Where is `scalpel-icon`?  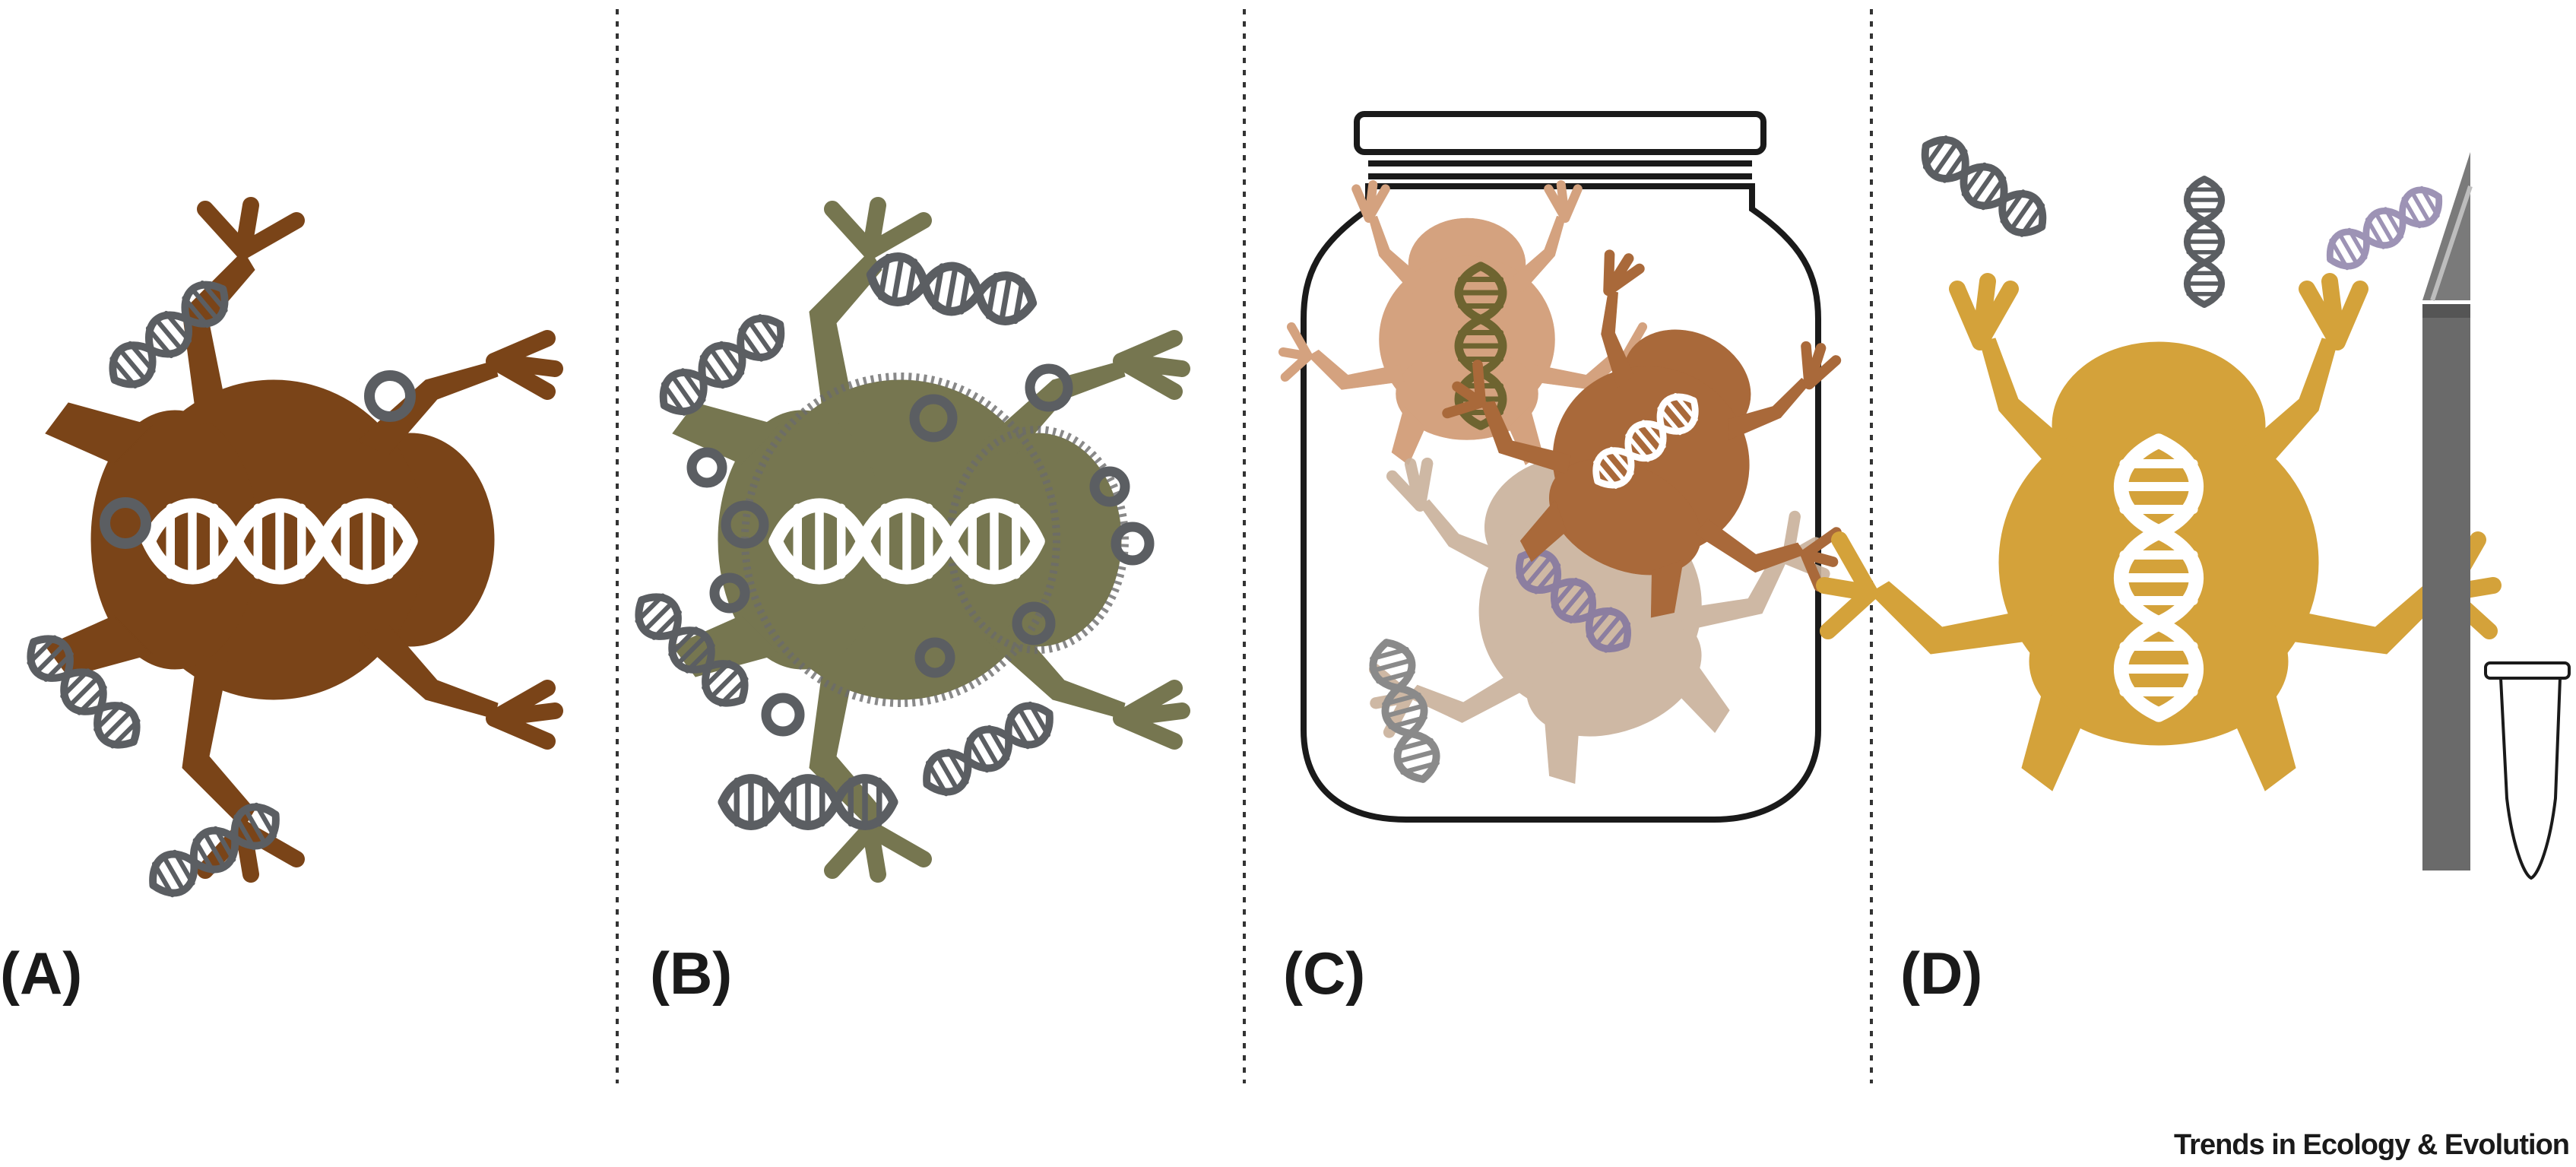 scalpel-icon is located at coordinates (2447, 511).